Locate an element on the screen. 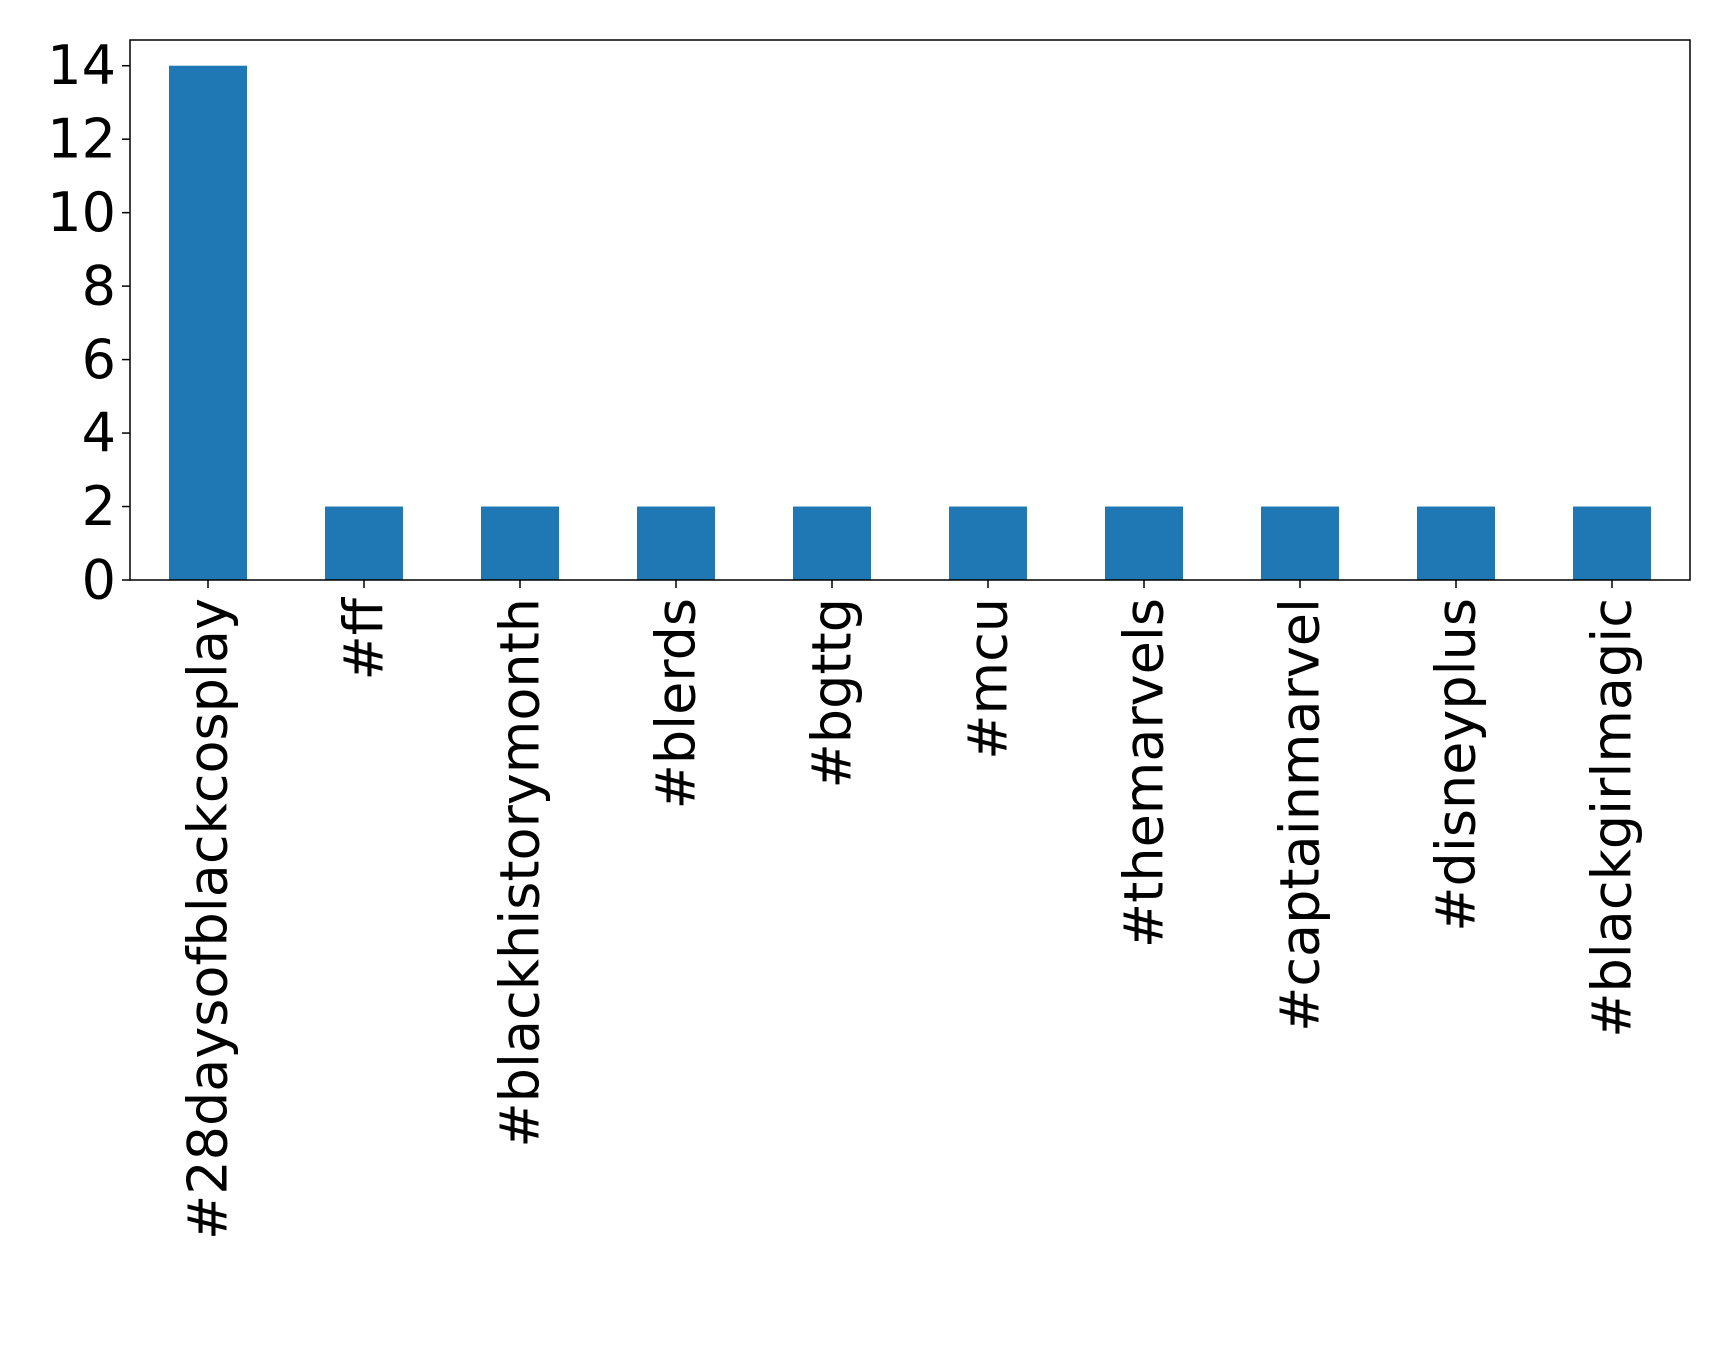  x-tick-label: #mcu is located at coordinates (988, 679).